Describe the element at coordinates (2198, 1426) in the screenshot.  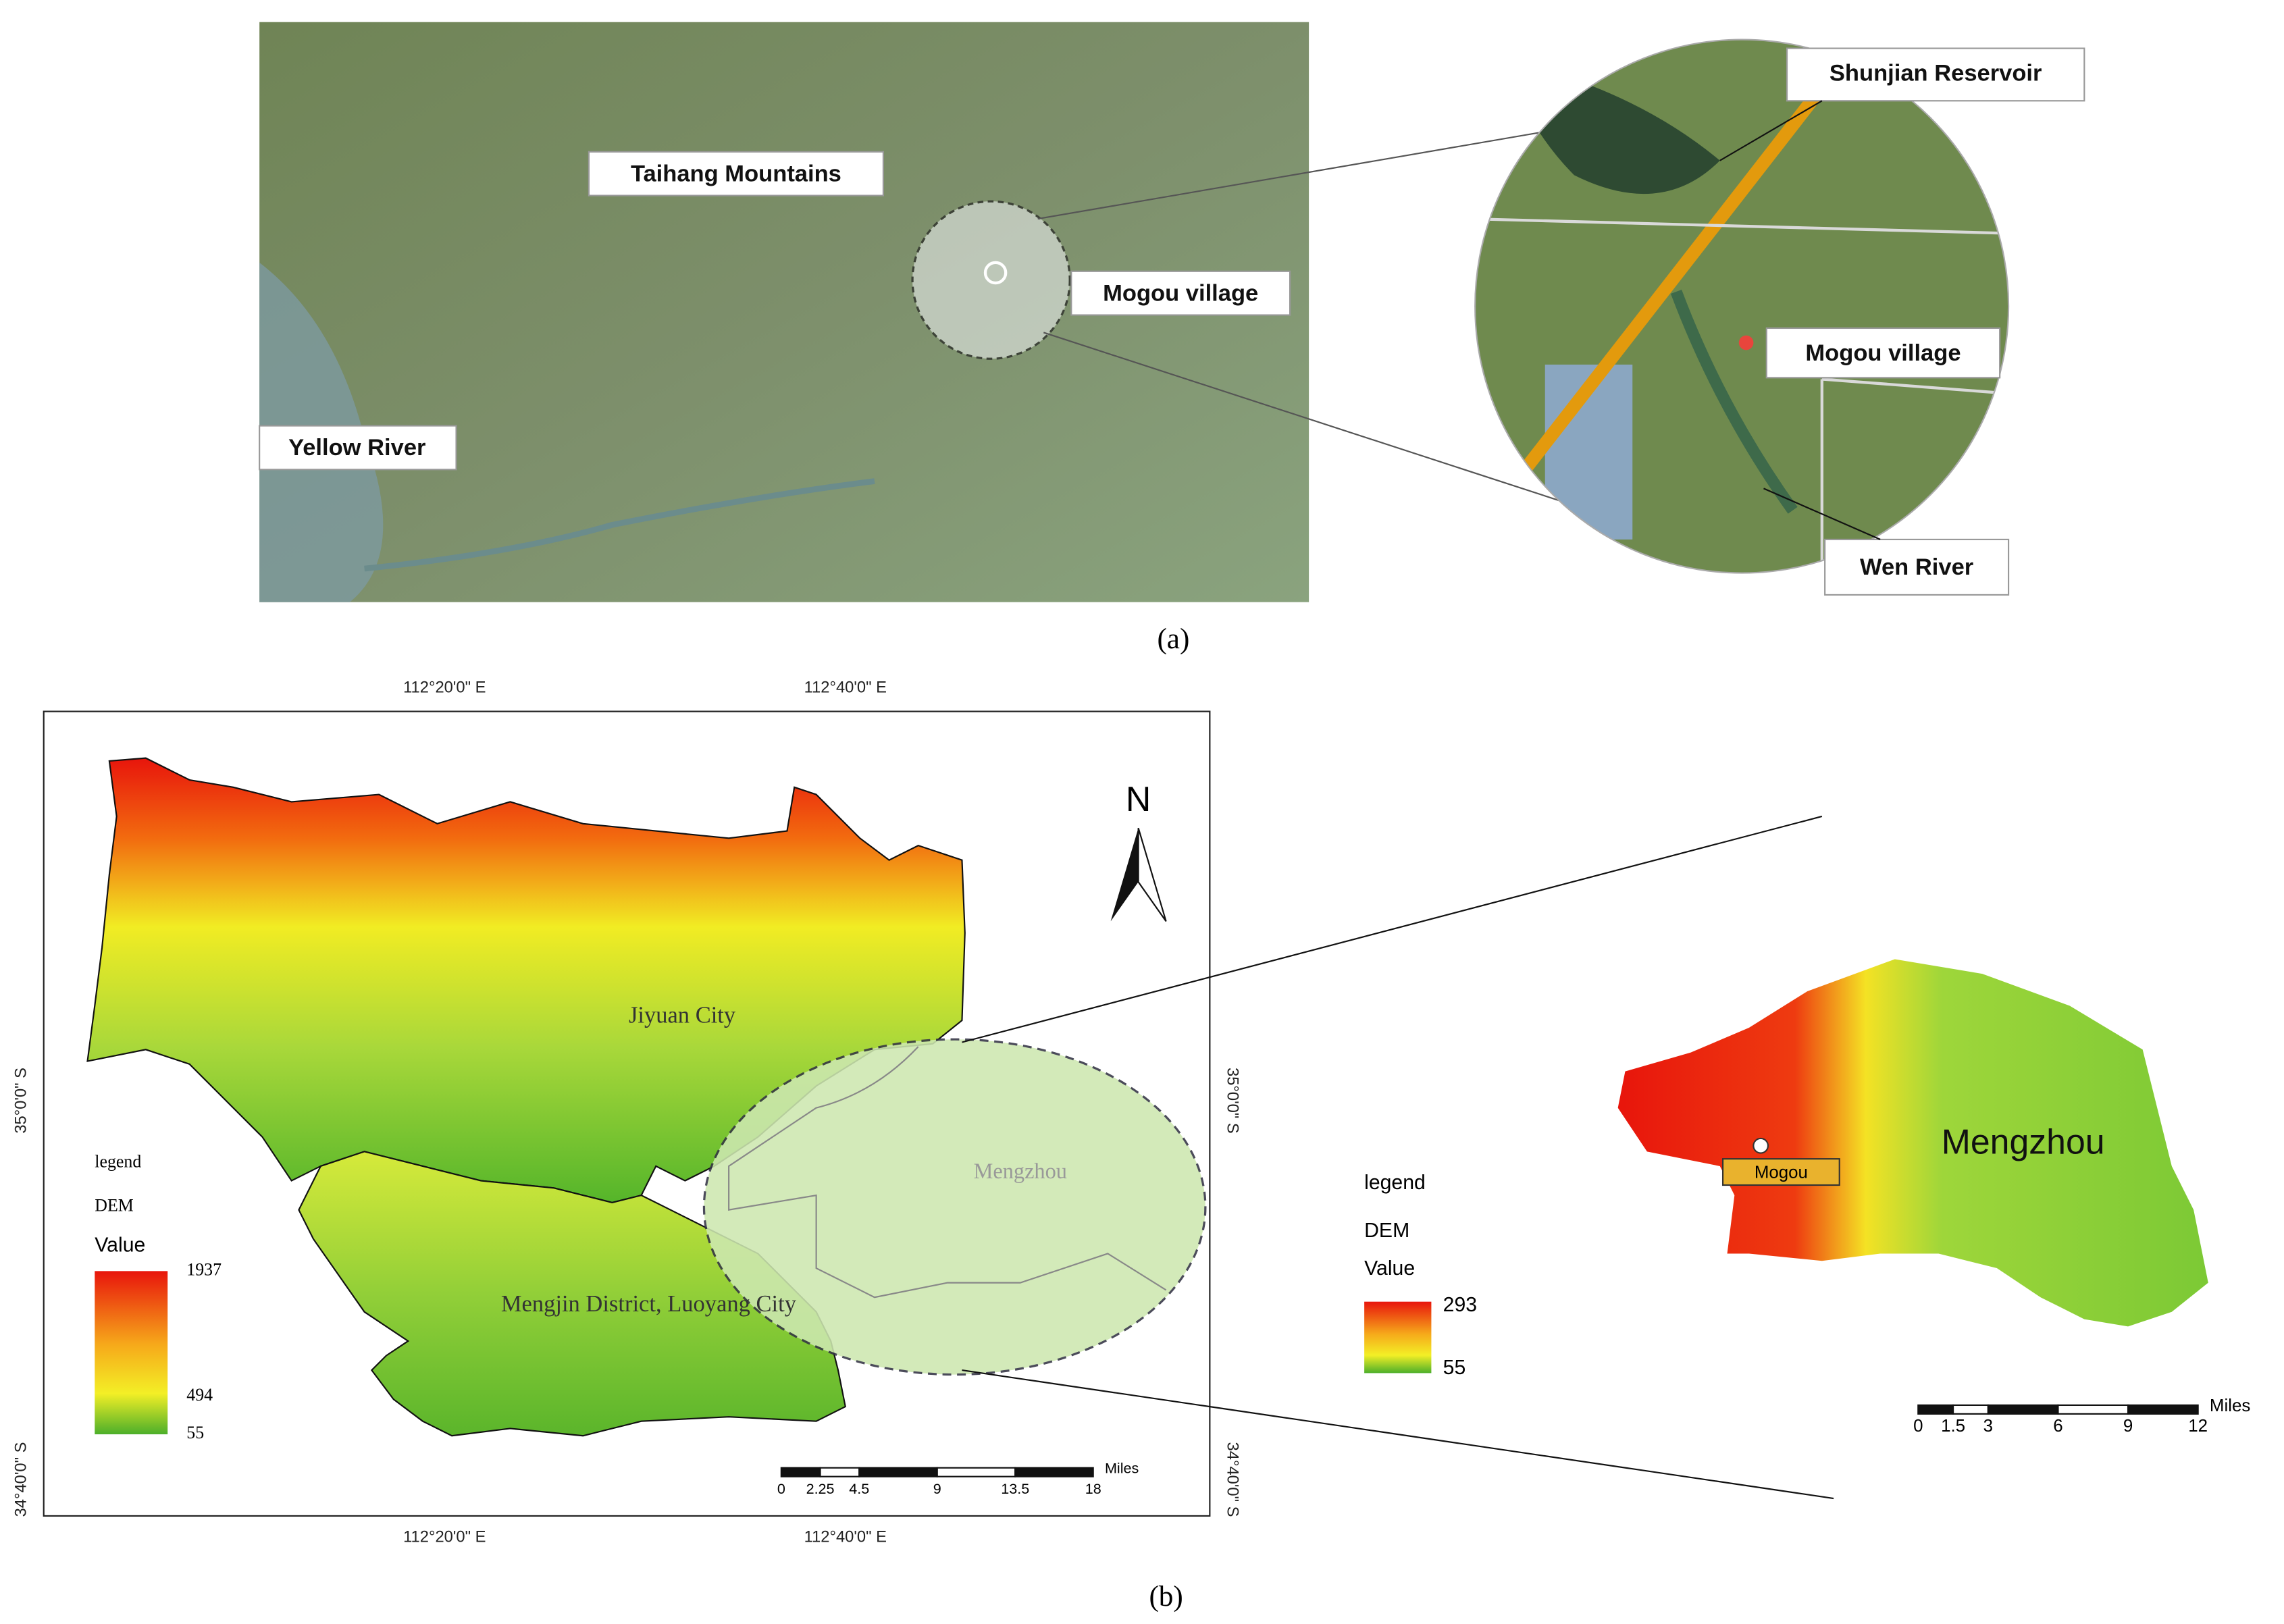
I see `scale-label: 12` at that location.